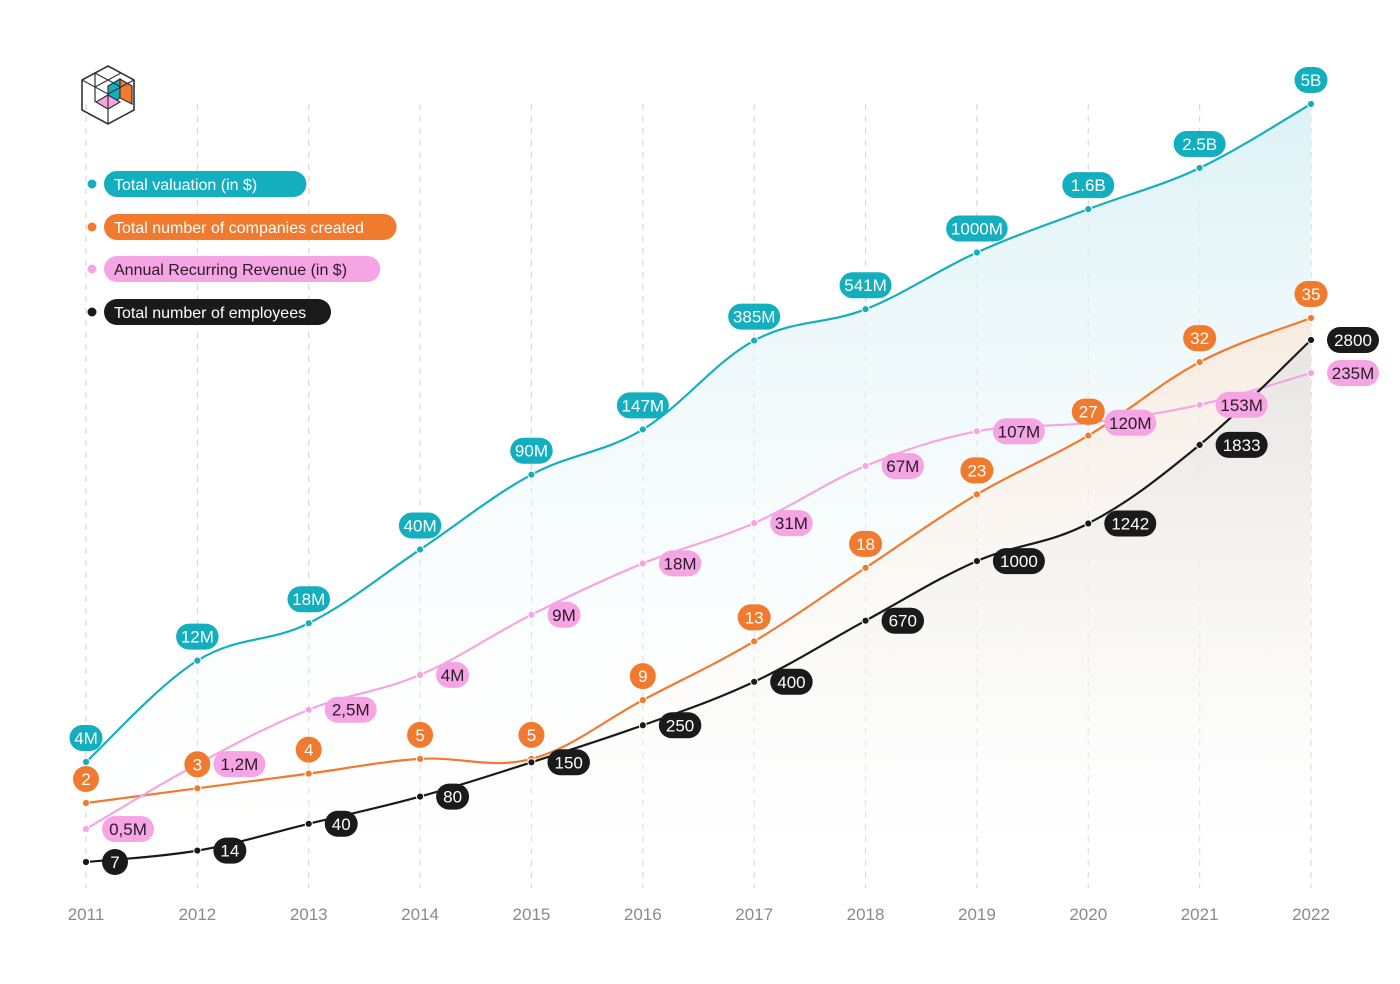 Image resolution: width=1400 pixels, height=984 pixels. What do you see at coordinates (1311, 294) in the screenshot?
I see `companies-label-text: 35` at bounding box center [1311, 294].